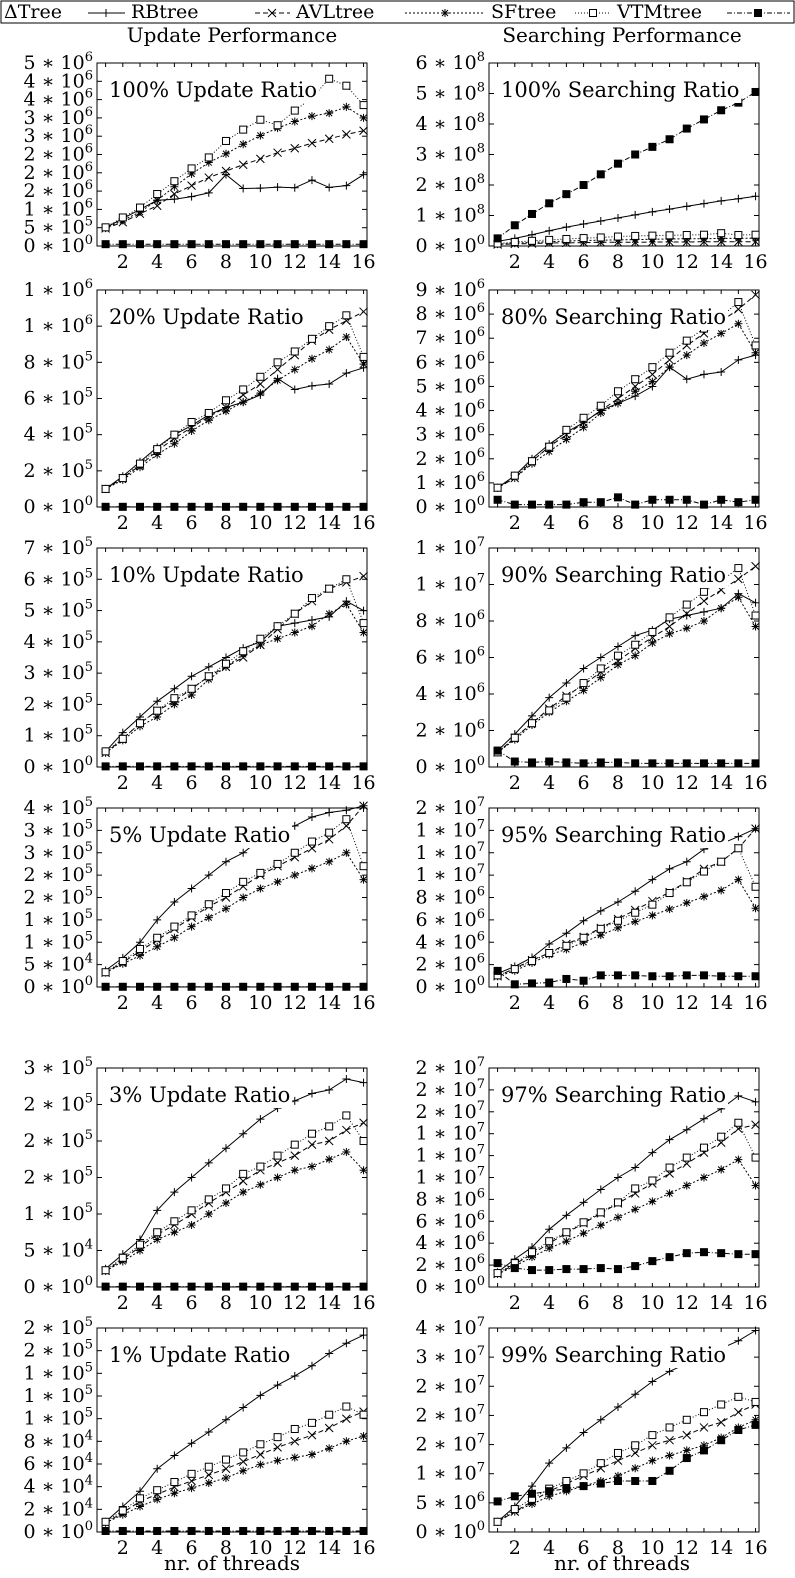  Describe the element at coordinates (58, 964) in the screenshot. I see `y-tick-label: 5 ∗ 104` at that location.